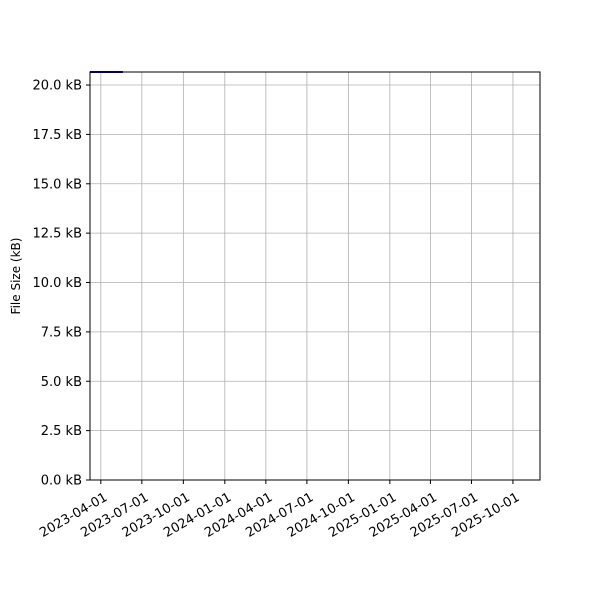 This screenshot has height=600, width=600. Describe the element at coordinates (61, 481) in the screenshot. I see `y-tick-label: 0.0 kB` at that location.